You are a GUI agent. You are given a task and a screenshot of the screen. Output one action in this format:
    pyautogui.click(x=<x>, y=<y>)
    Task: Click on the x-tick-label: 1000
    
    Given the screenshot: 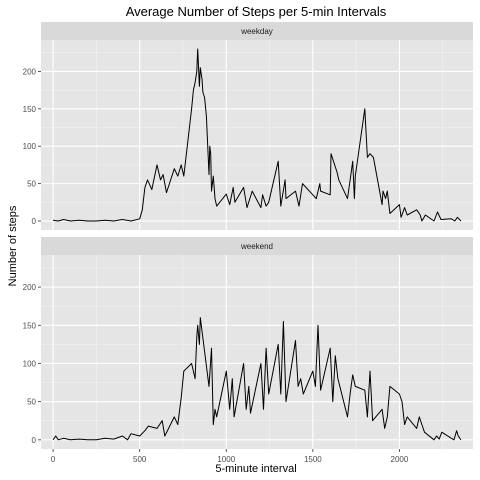 What is the action you would take?
    pyautogui.click(x=226, y=459)
    